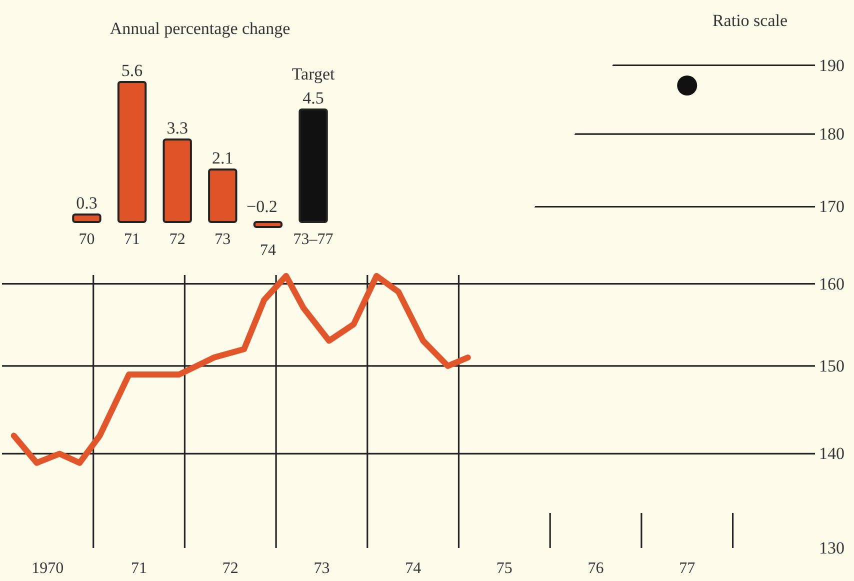 This screenshot has height=581, width=854. I want to click on y-tick-label: 190, so click(831, 65).